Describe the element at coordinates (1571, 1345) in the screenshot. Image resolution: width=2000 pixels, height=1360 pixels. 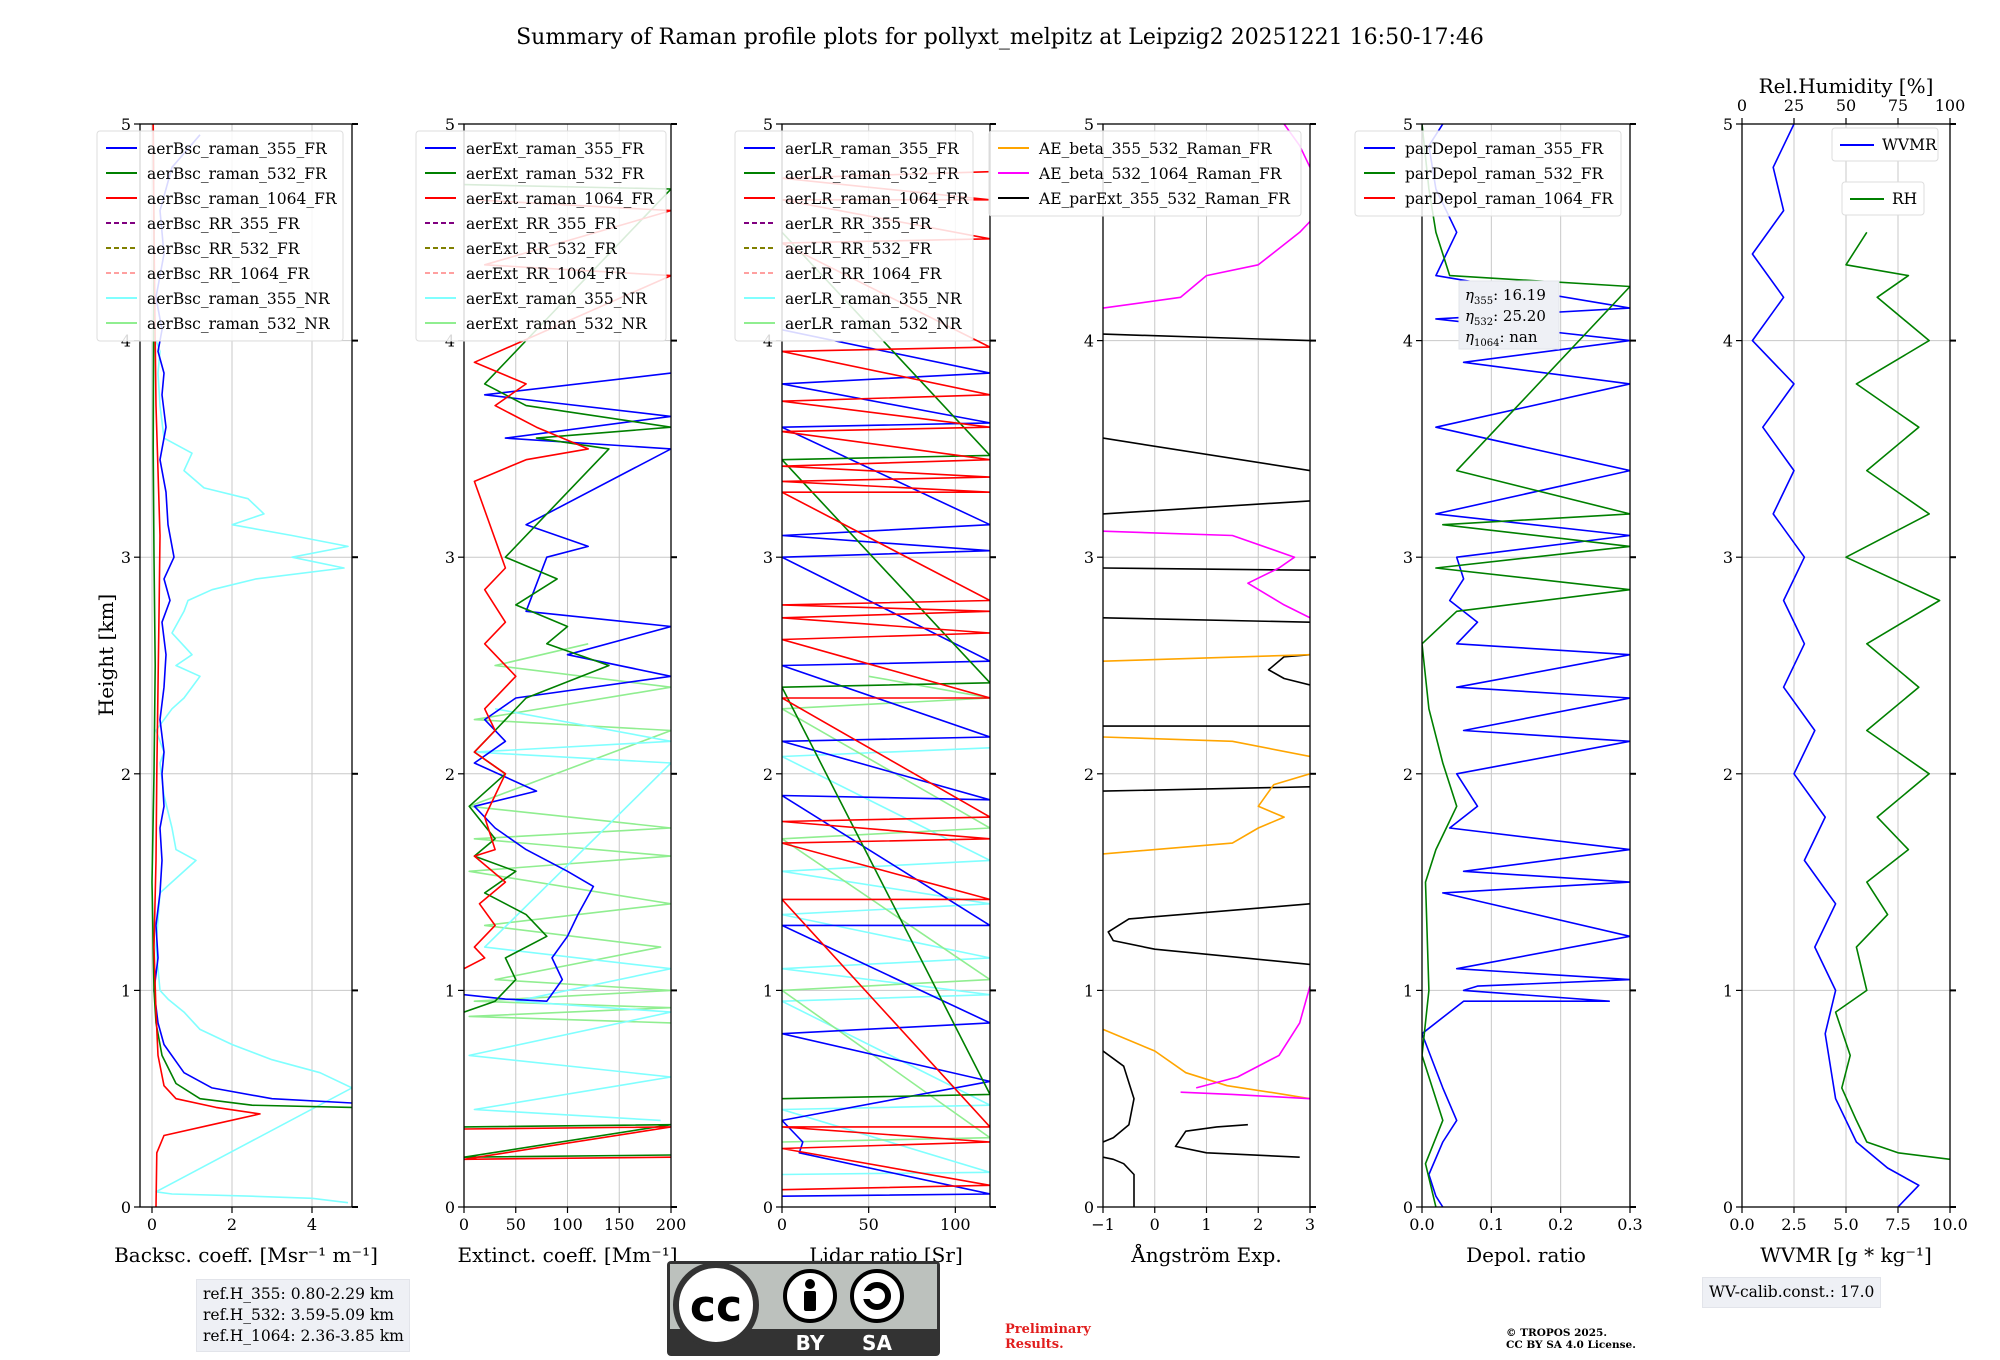
I see `copyright-line-2: CC BY SA 4.0 License.` at that location.